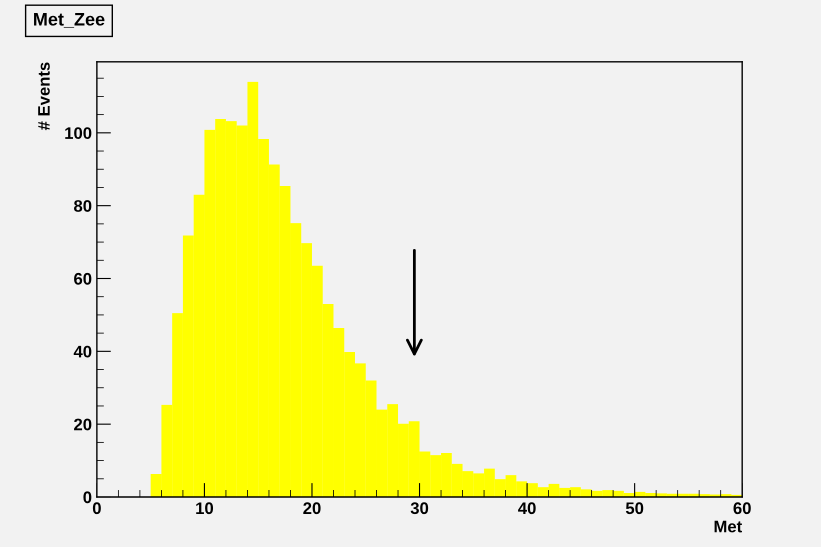 The image size is (821, 547). What do you see at coordinates (83, 424) in the screenshot?
I see `y-tick-label: 20` at bounding box center [83, 424].